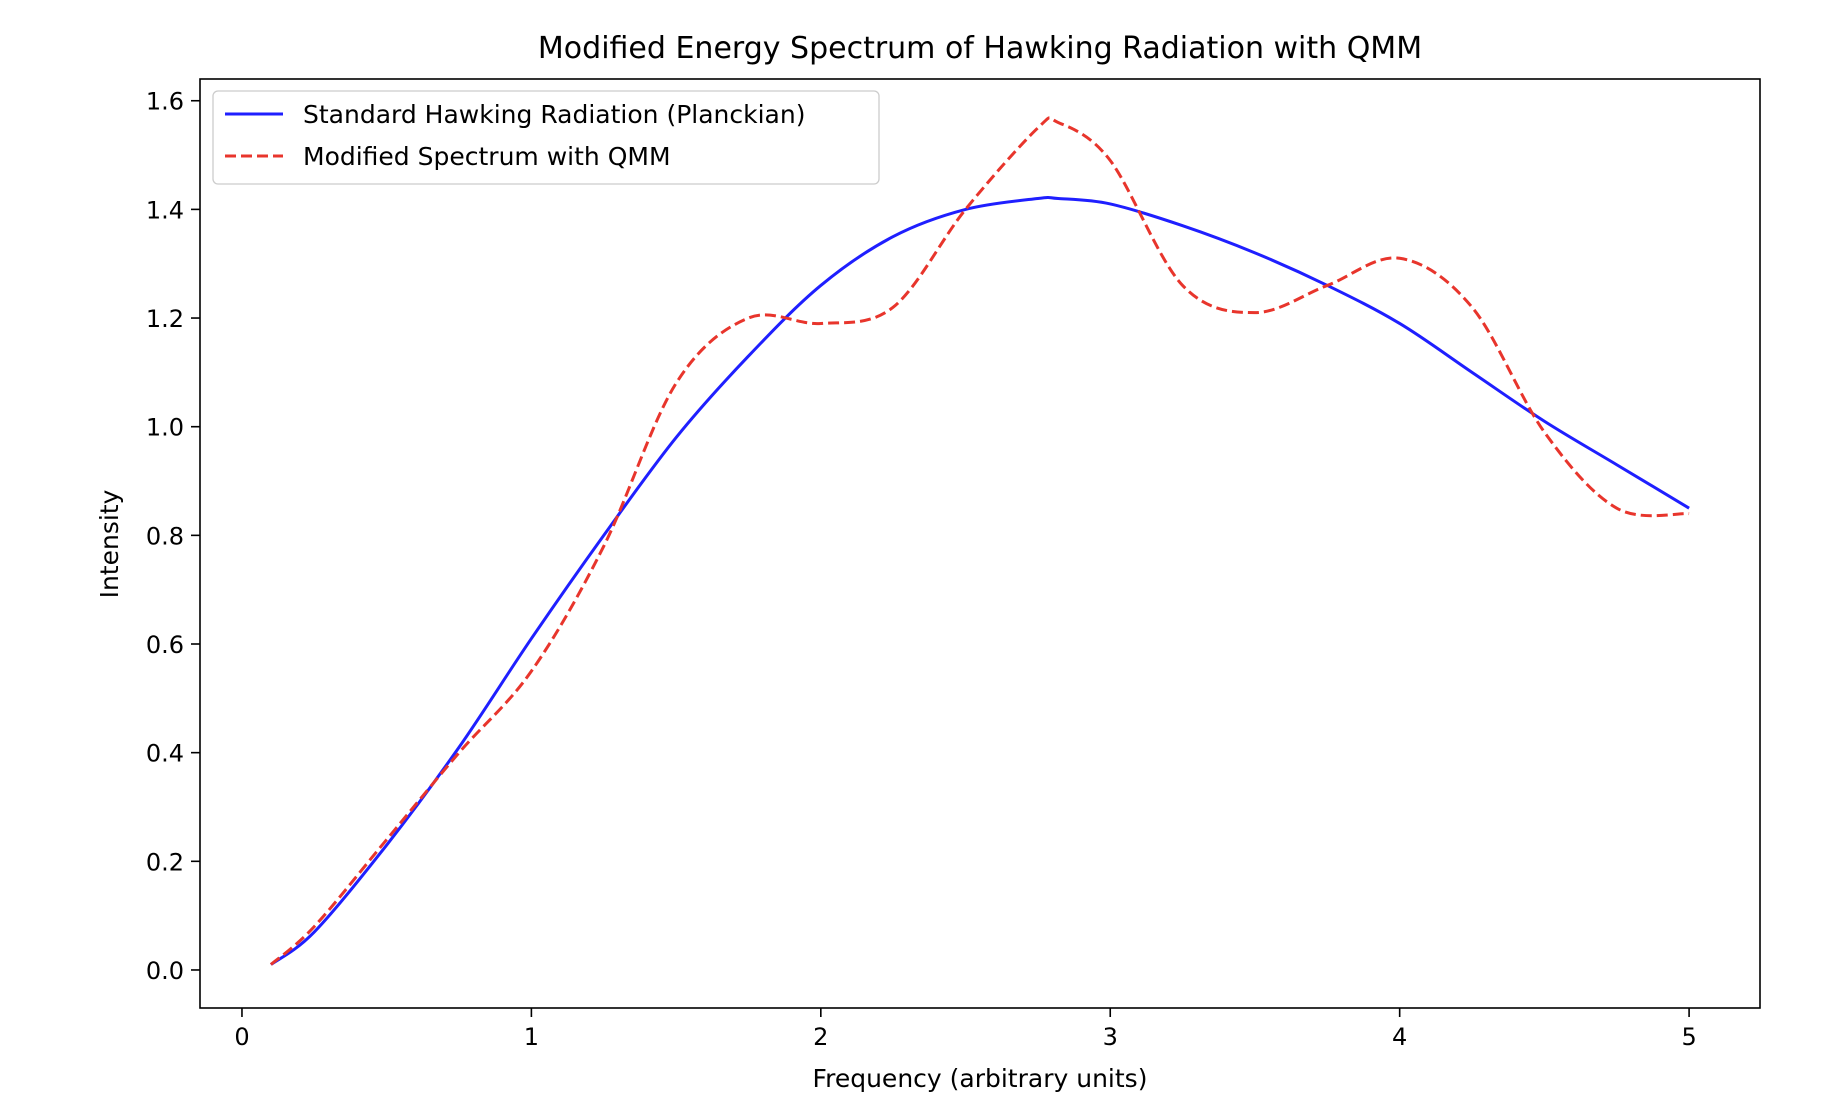 The width and height of the screenshot is (1836, 1113). I want to click on legend-box, so click(546, 137).